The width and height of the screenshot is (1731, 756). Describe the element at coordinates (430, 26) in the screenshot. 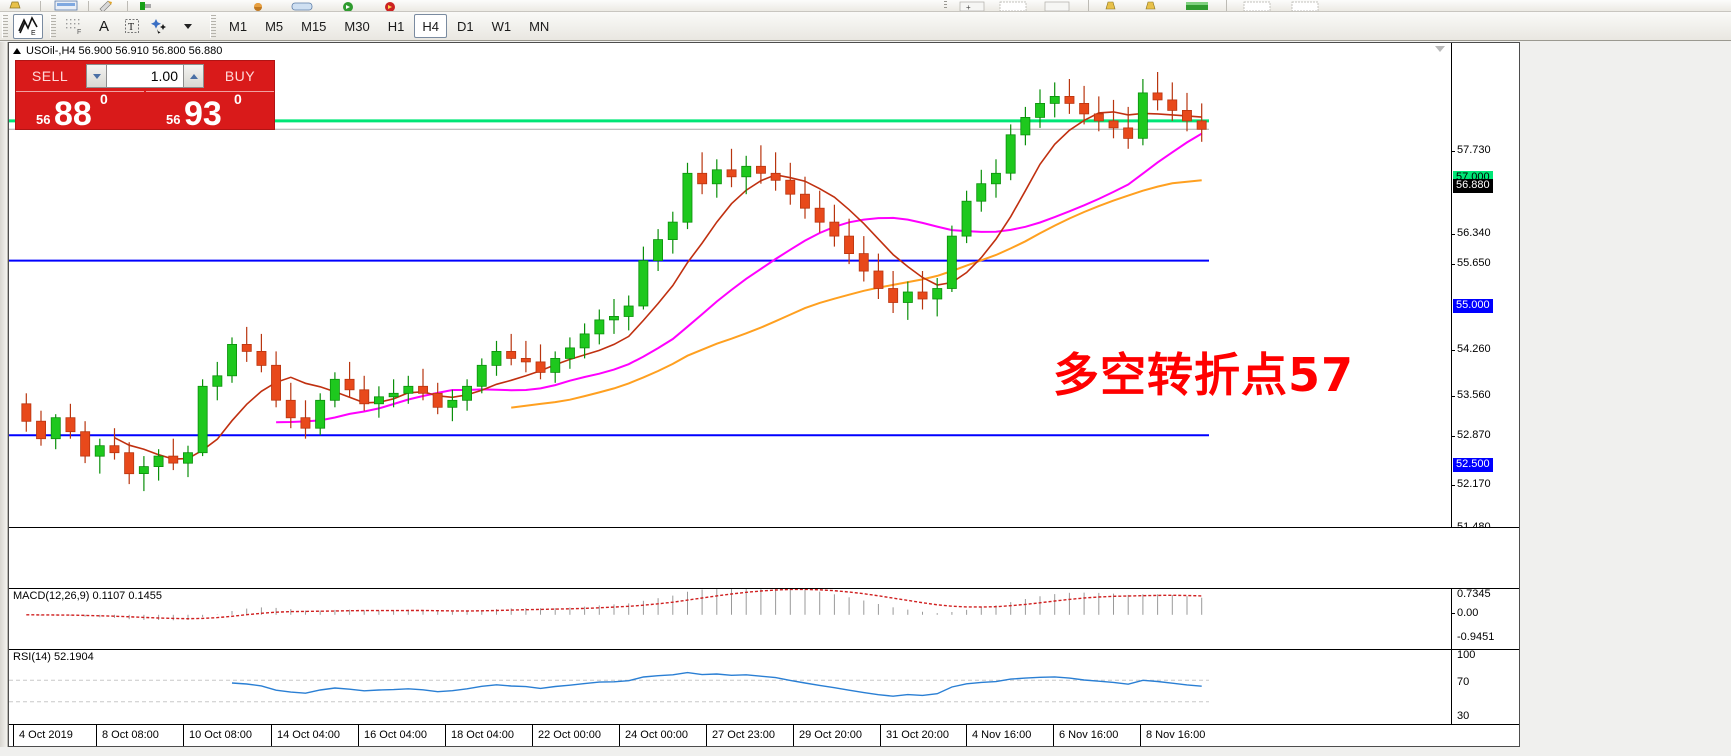

I see `timeframe-button-h4: H4` at that location.